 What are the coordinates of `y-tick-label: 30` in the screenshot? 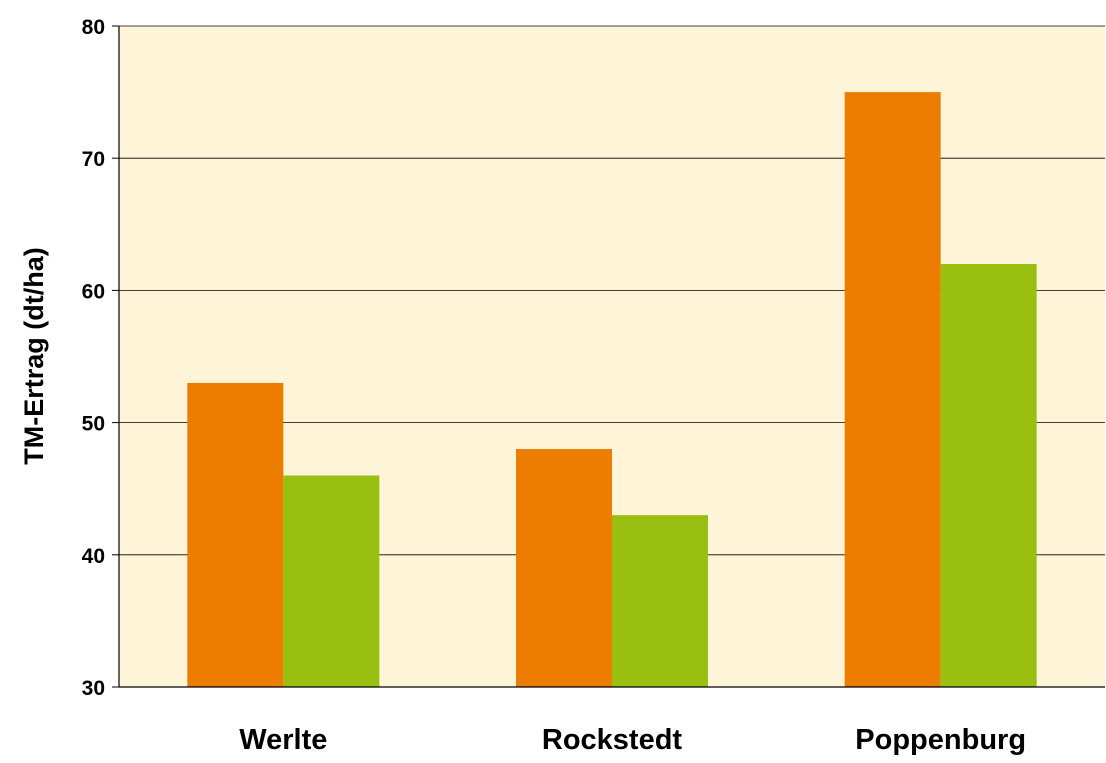 It's located at (93, 688).